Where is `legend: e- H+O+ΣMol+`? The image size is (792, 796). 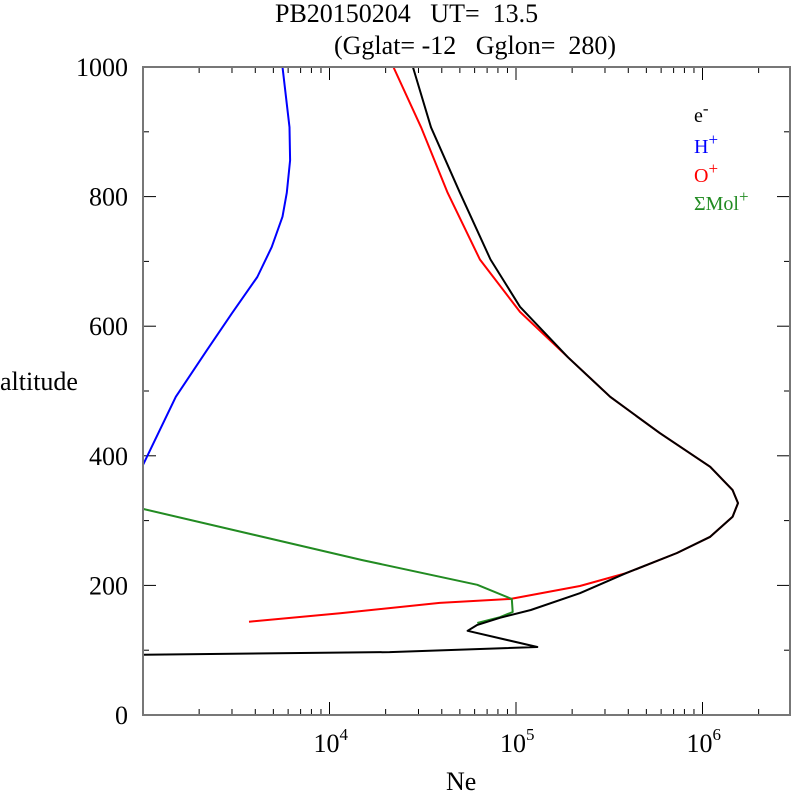 legend: e- H+O+ΣMol+ is located at coordinates (721, 157).